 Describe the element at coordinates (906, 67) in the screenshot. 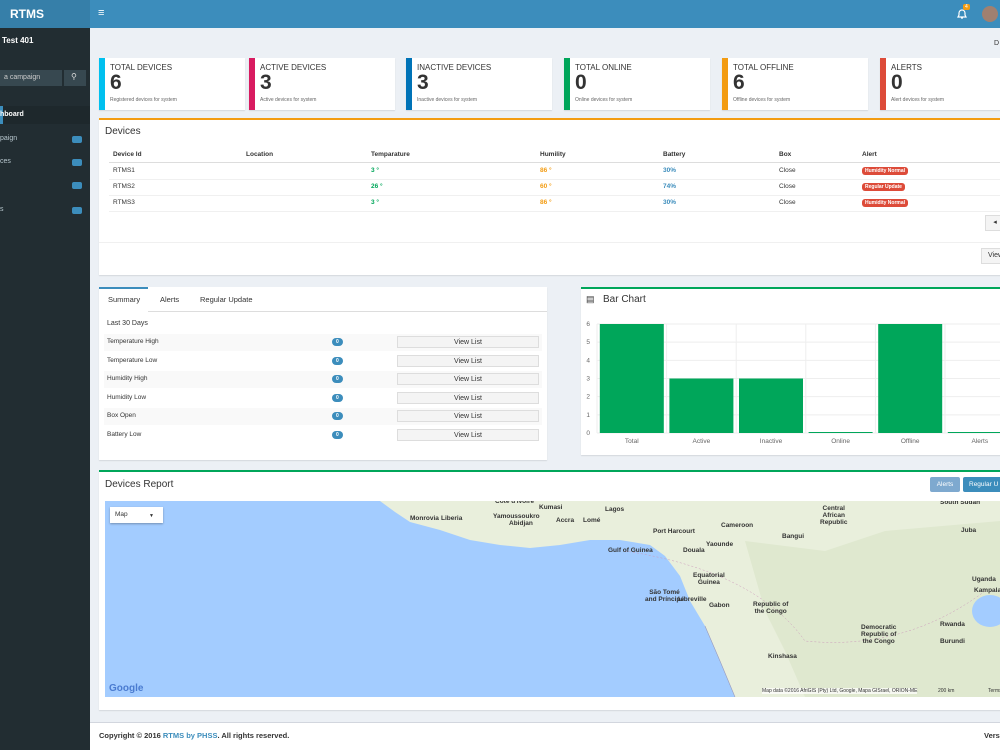

I see `info-title: ALERTS` at that location.